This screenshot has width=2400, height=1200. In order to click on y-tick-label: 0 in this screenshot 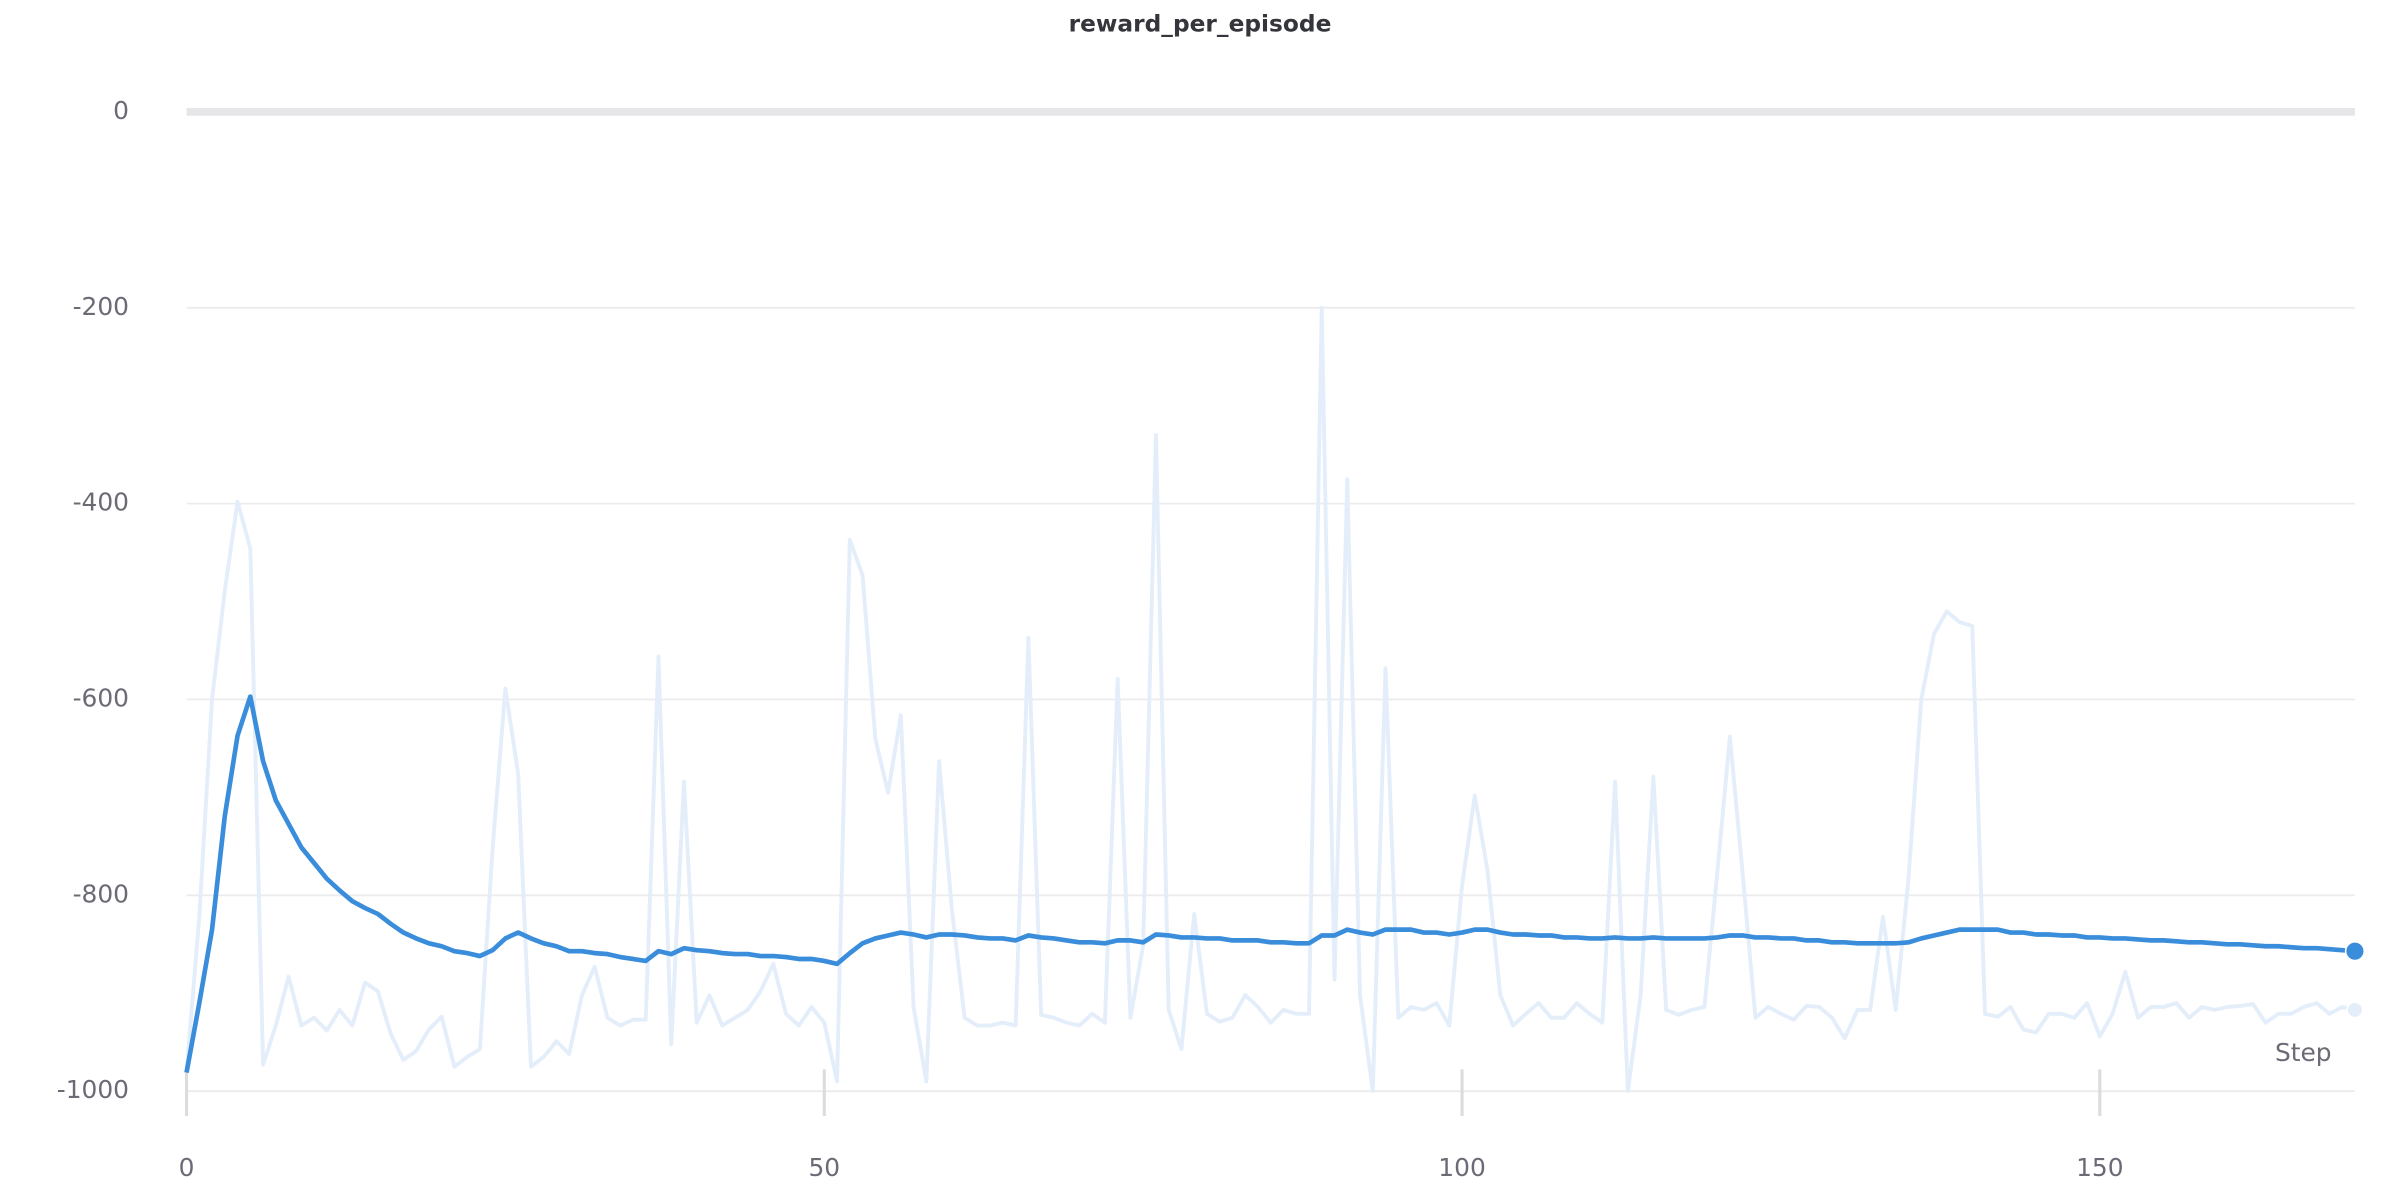, I will do `click(121, 110)`.